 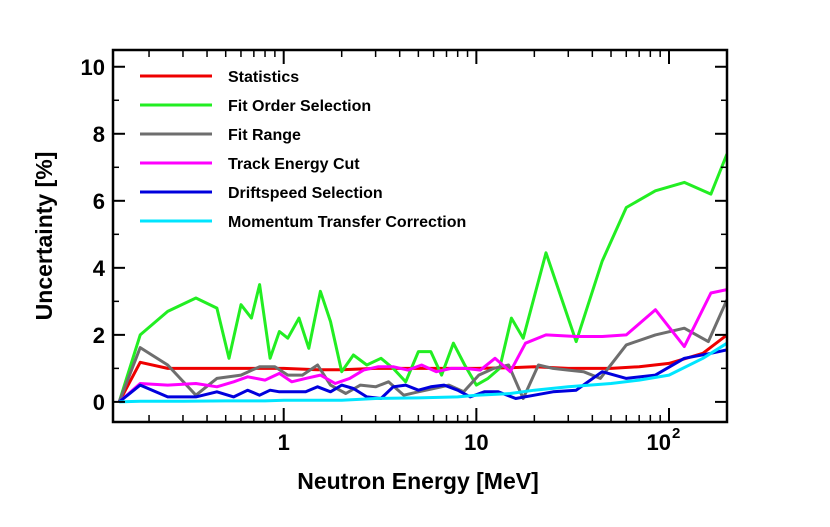 I want to click on y-tick-label: 8, so click(x=99, y=134).